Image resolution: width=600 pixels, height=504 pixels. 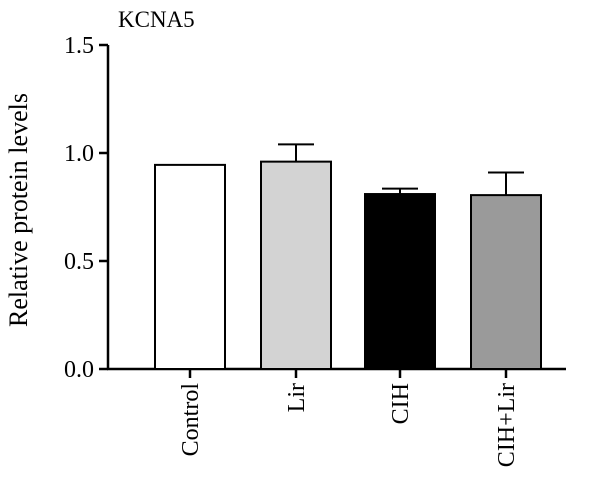 What do you see at coordinates (79, 370) in the screenshot?
I see `y-tick-label: 0.0` at bounding box center [79, 370].